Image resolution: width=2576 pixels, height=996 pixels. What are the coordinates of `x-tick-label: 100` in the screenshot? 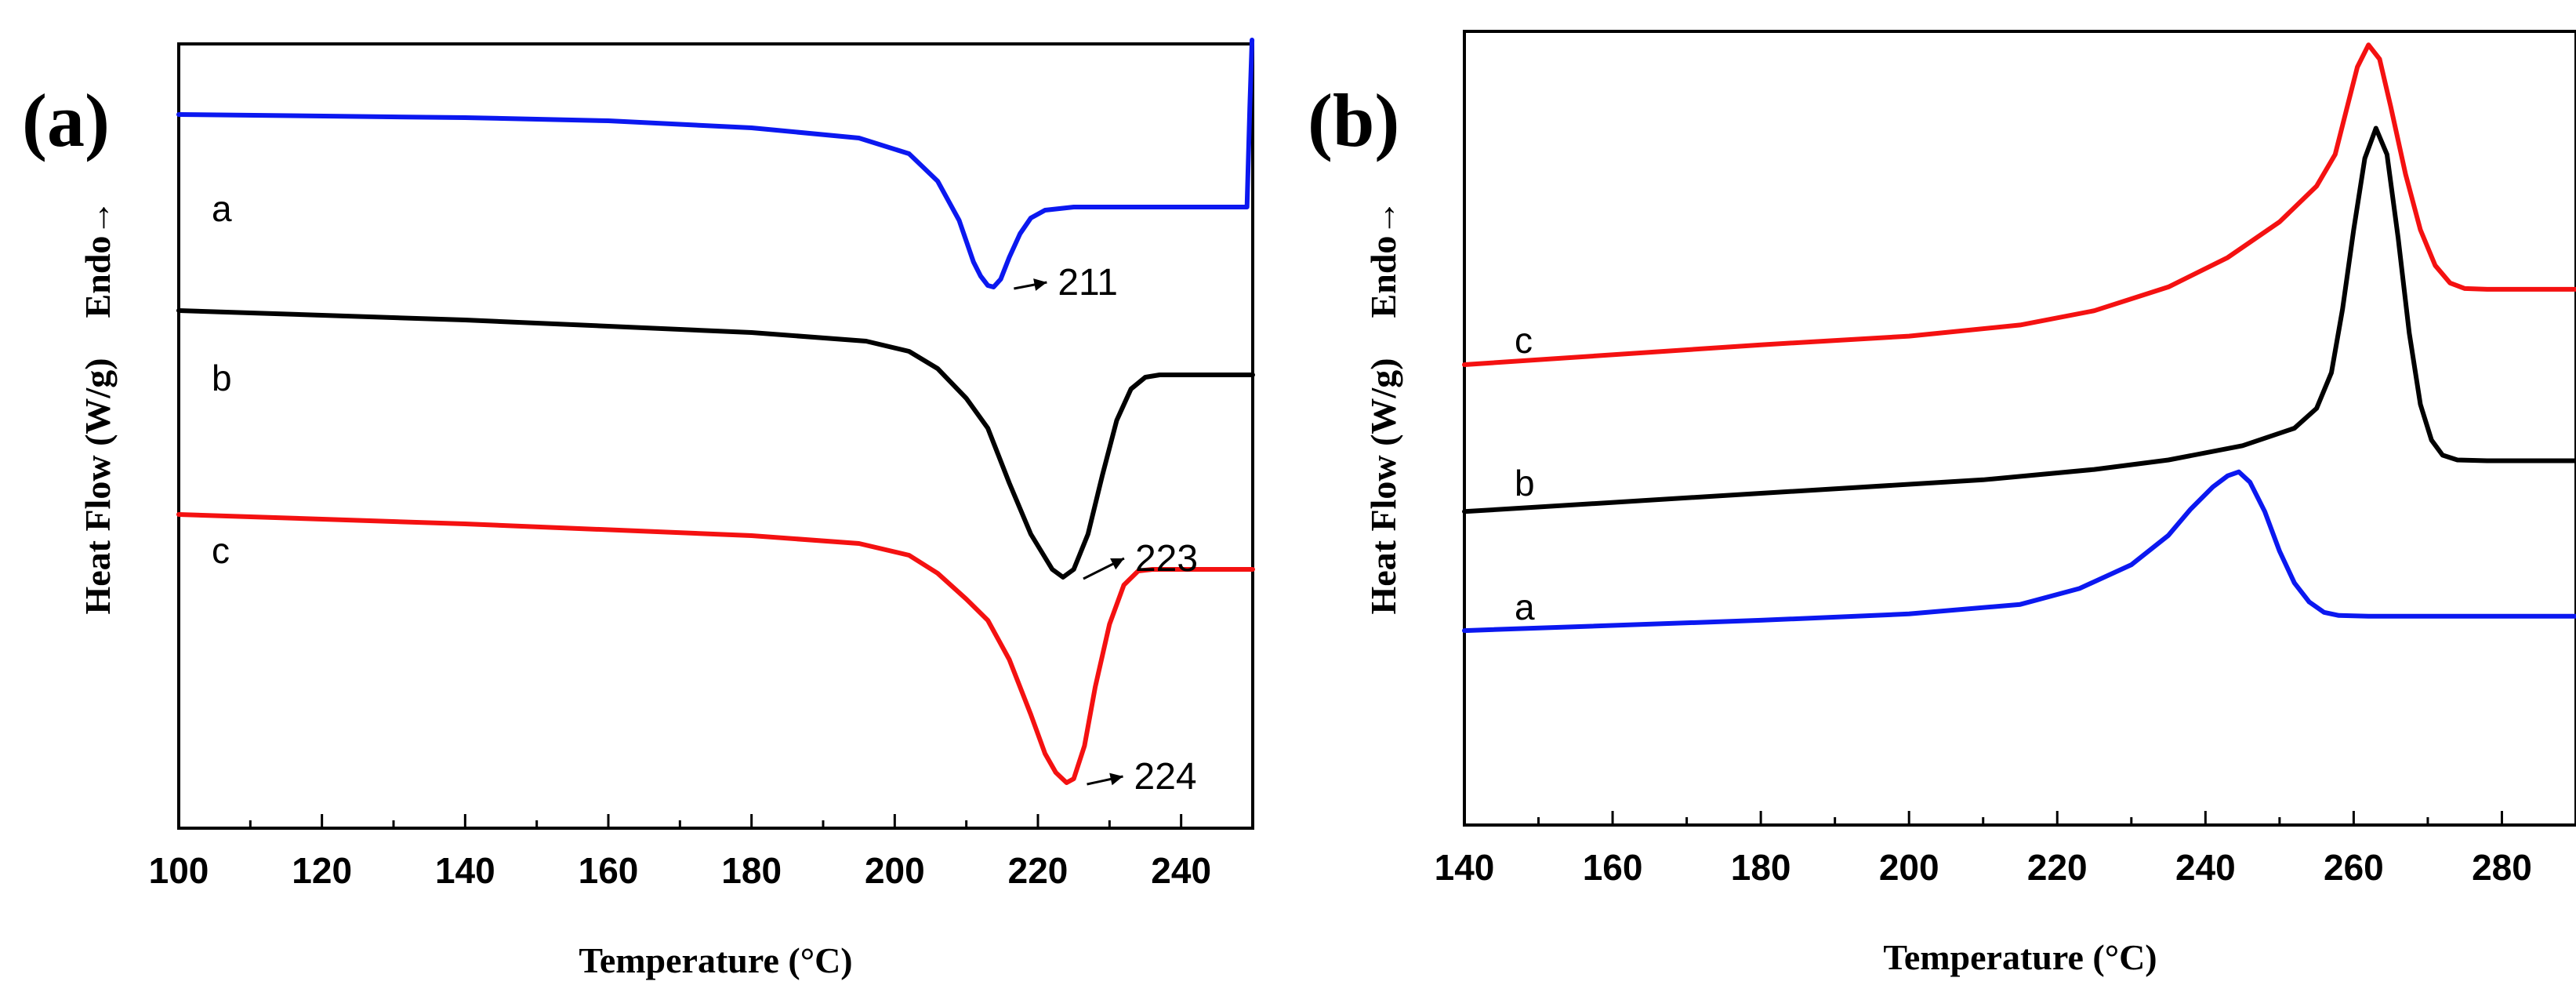 It's located at (179, 870).